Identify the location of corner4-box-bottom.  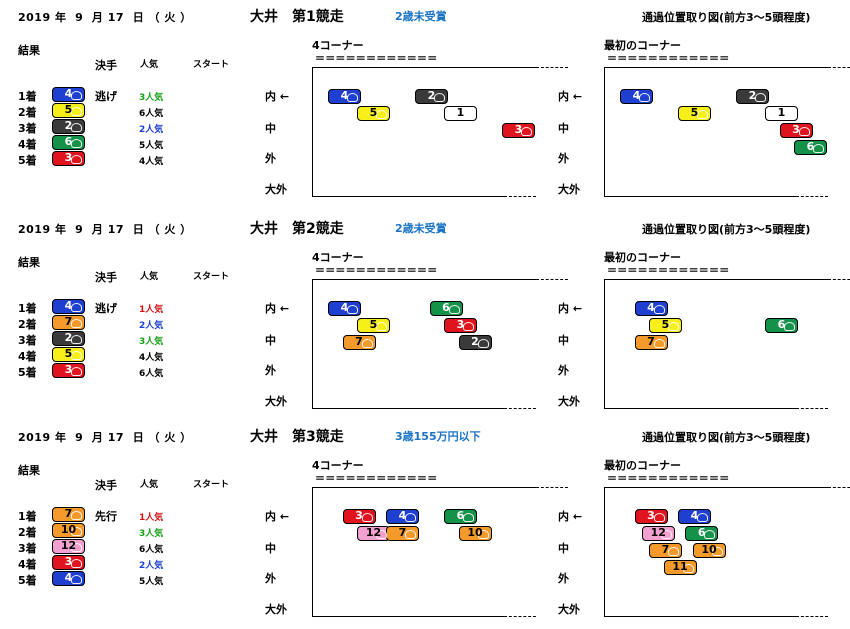
(408, 616).